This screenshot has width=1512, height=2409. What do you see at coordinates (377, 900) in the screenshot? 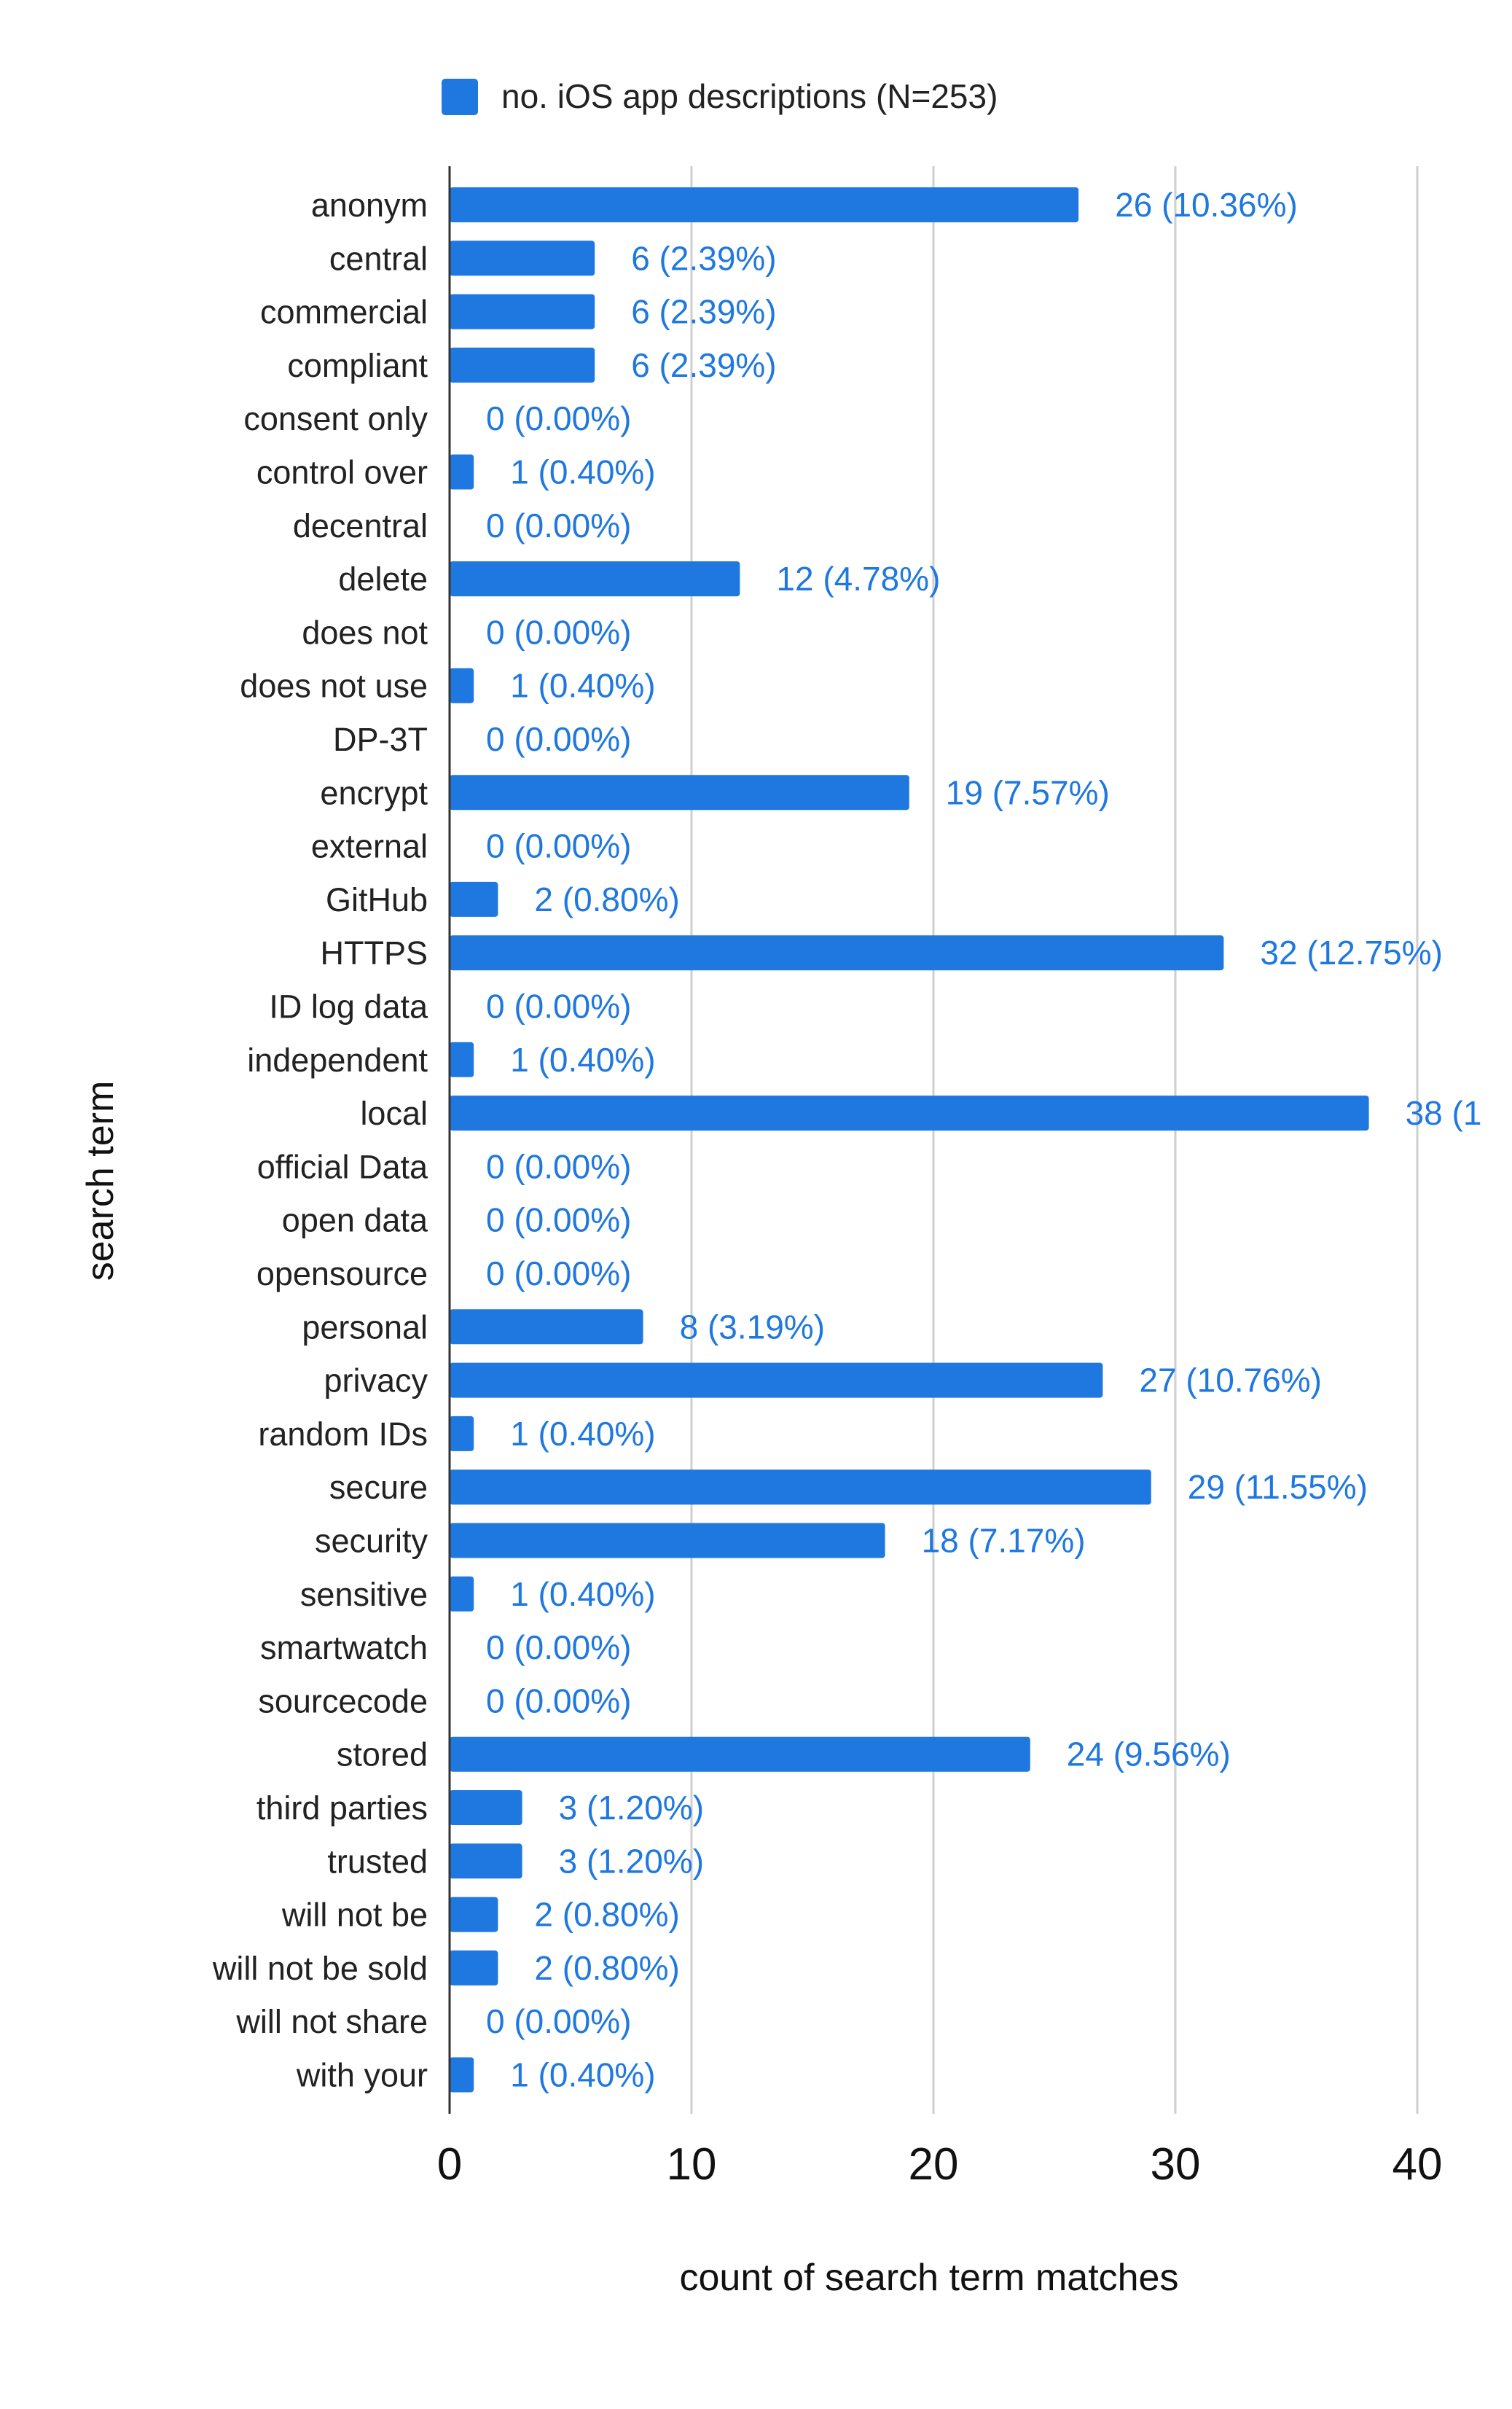
I see `category-label: GitHub` at bounding box center [377, 900].